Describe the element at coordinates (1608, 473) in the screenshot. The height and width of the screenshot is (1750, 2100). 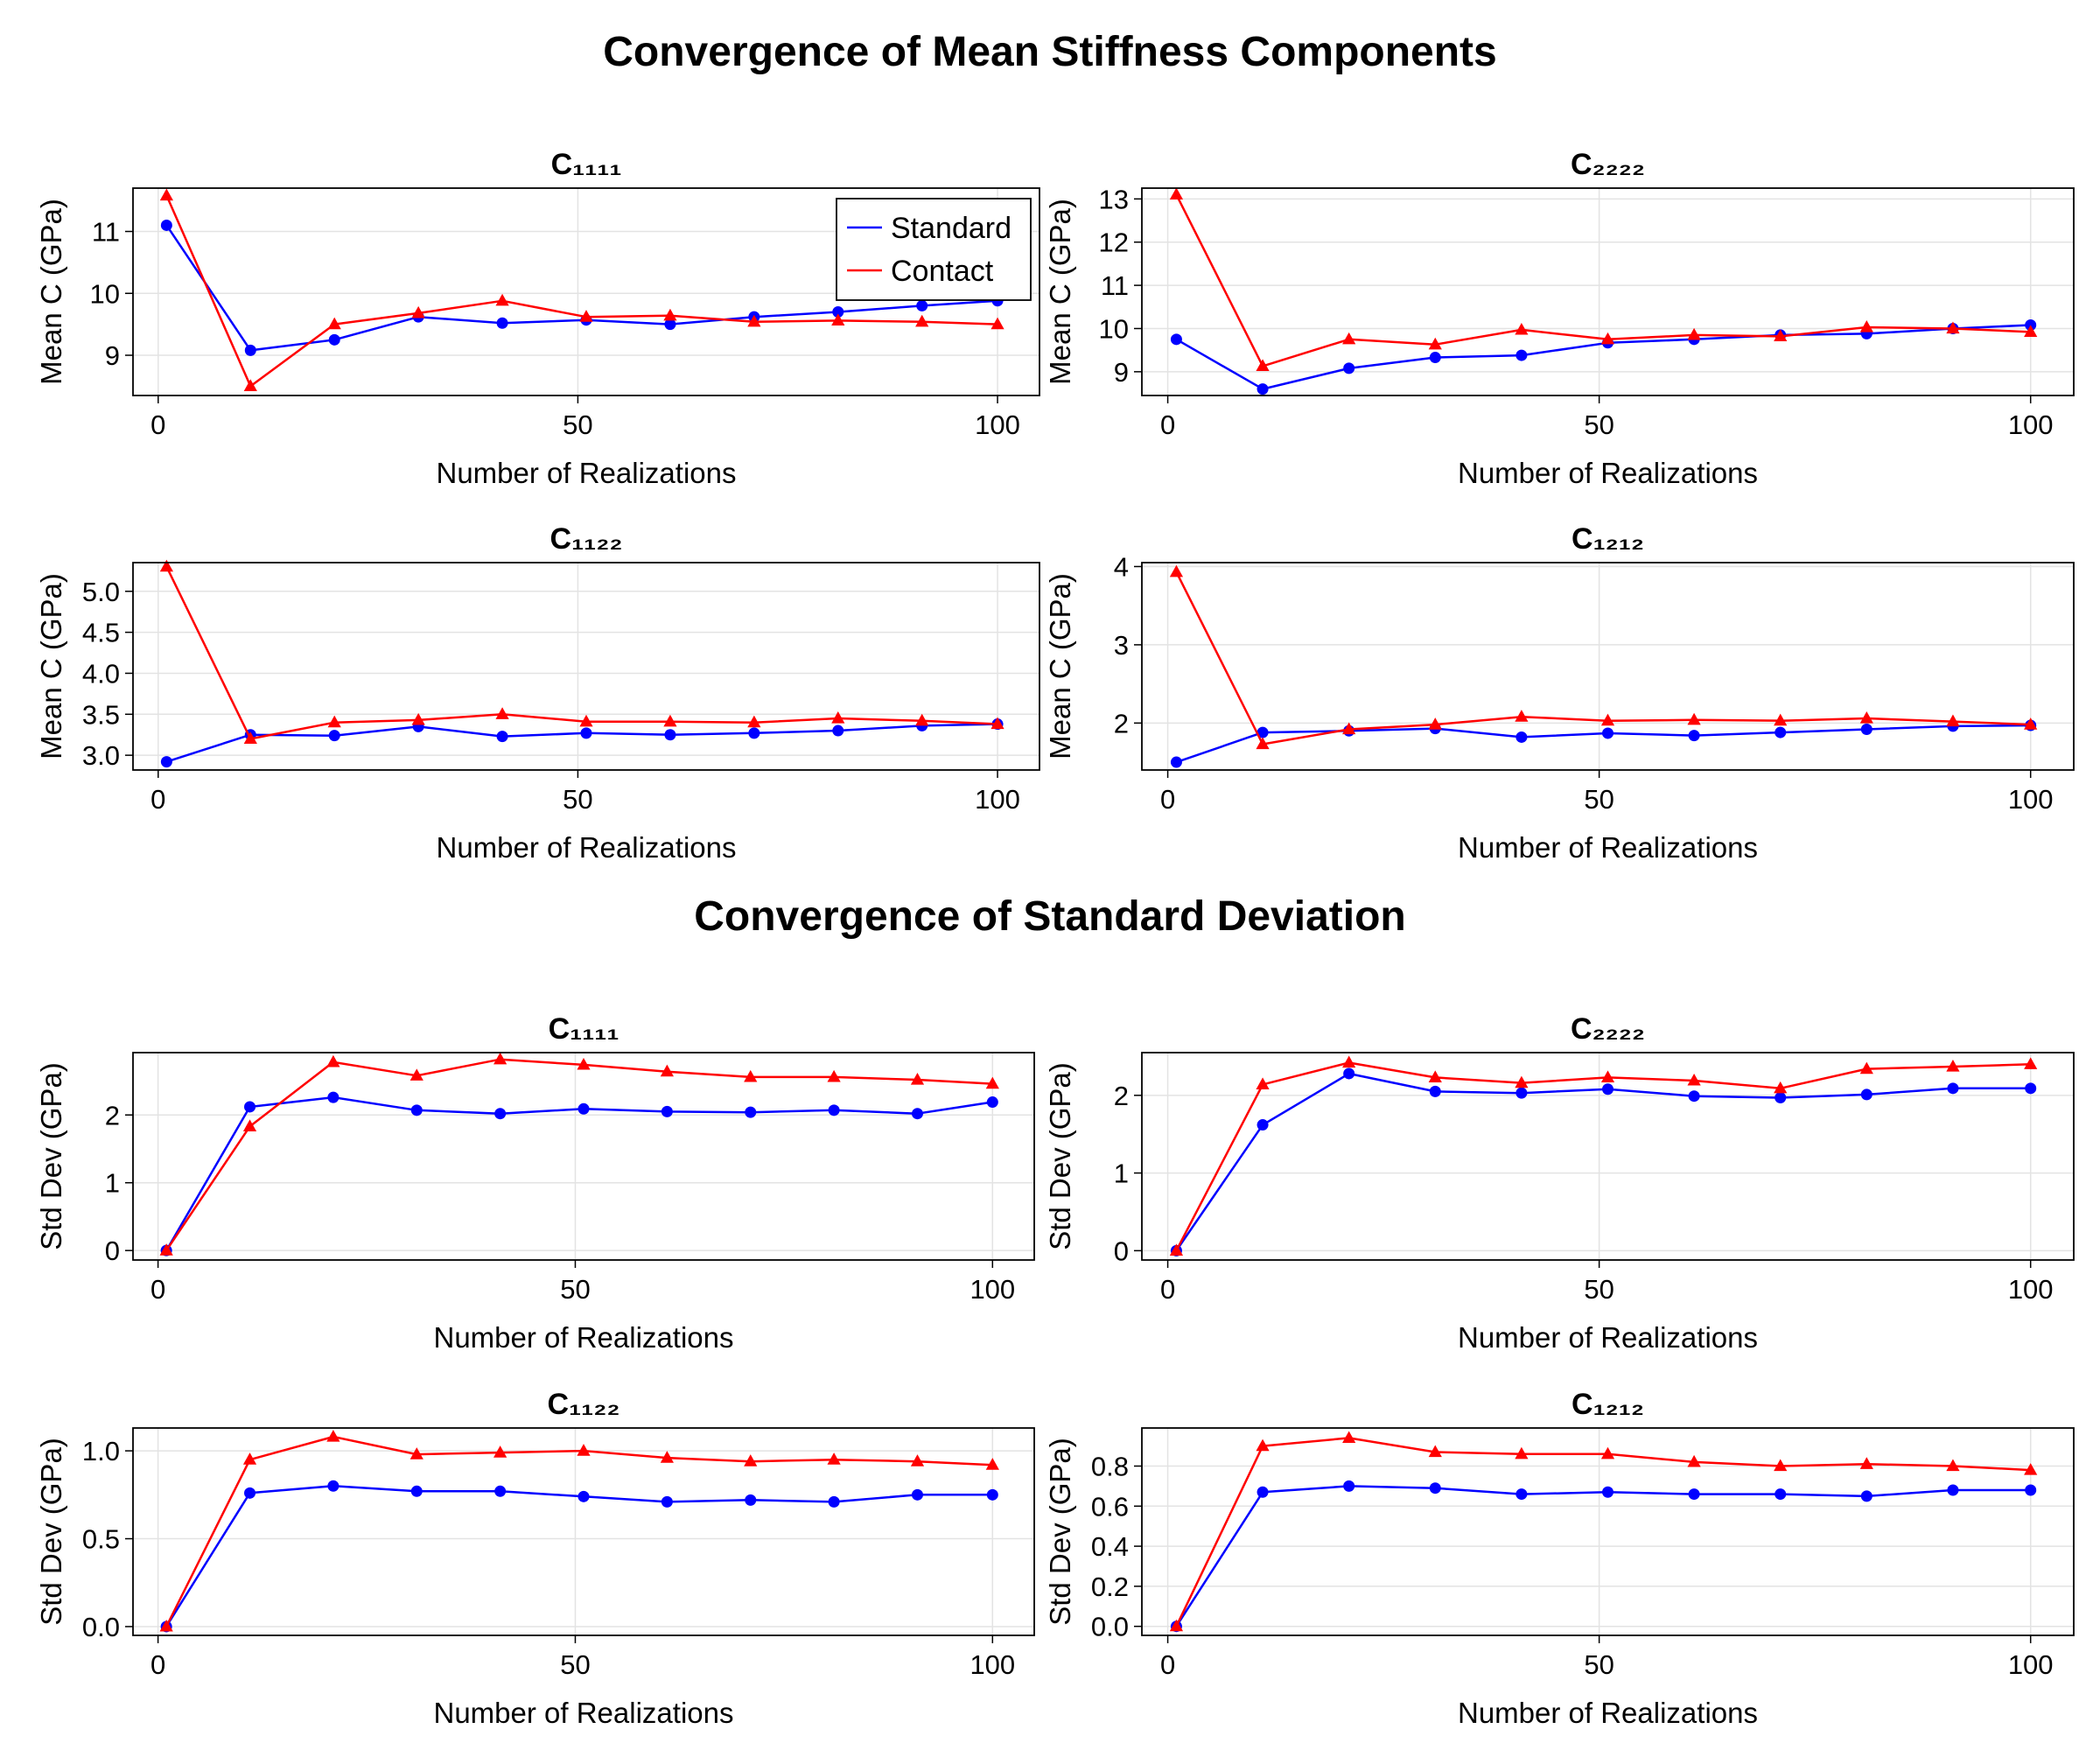
I see `mean-c2222-xlabel: Number of Realizations` at that location.